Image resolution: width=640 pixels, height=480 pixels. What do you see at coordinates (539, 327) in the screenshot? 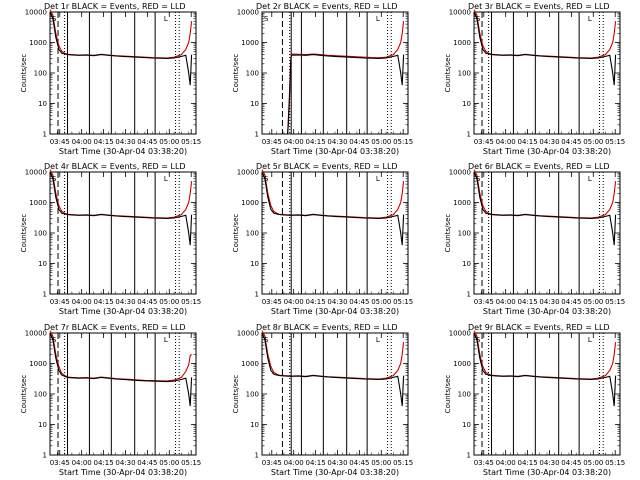
I see `panel-title: Det 9r BLACK = Events, RED = LLD` at bounding box center [539, 327].